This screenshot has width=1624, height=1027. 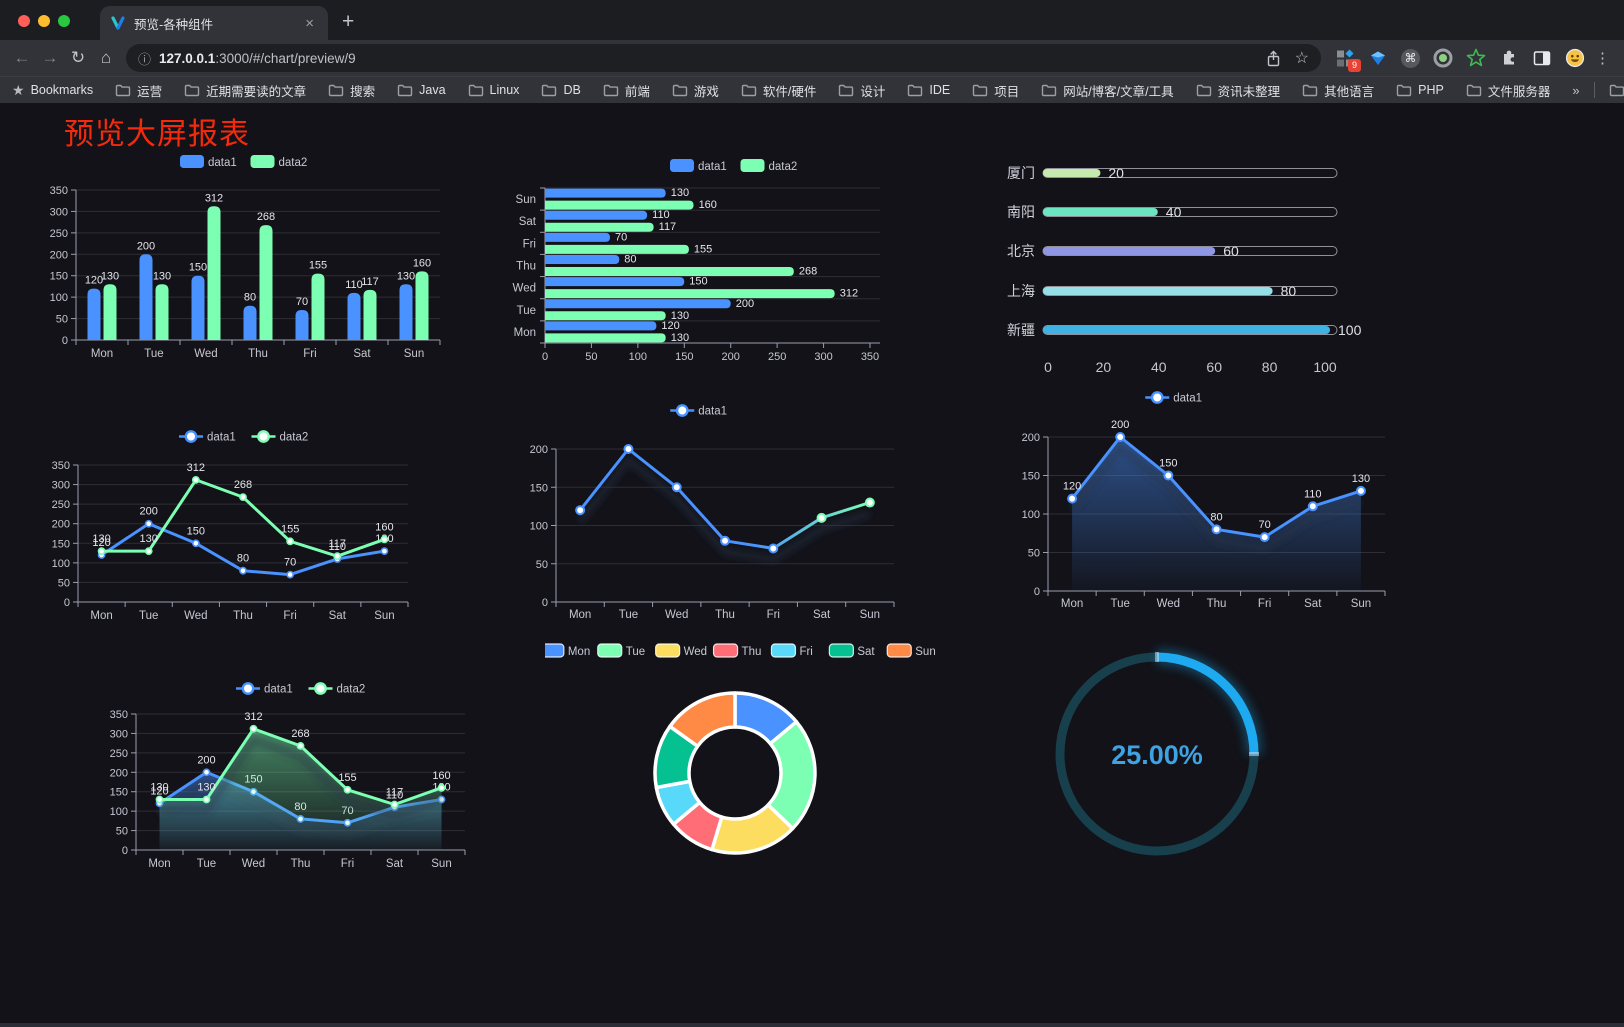 I want to click on green-star-glyph, so click(x=1476, y=57).